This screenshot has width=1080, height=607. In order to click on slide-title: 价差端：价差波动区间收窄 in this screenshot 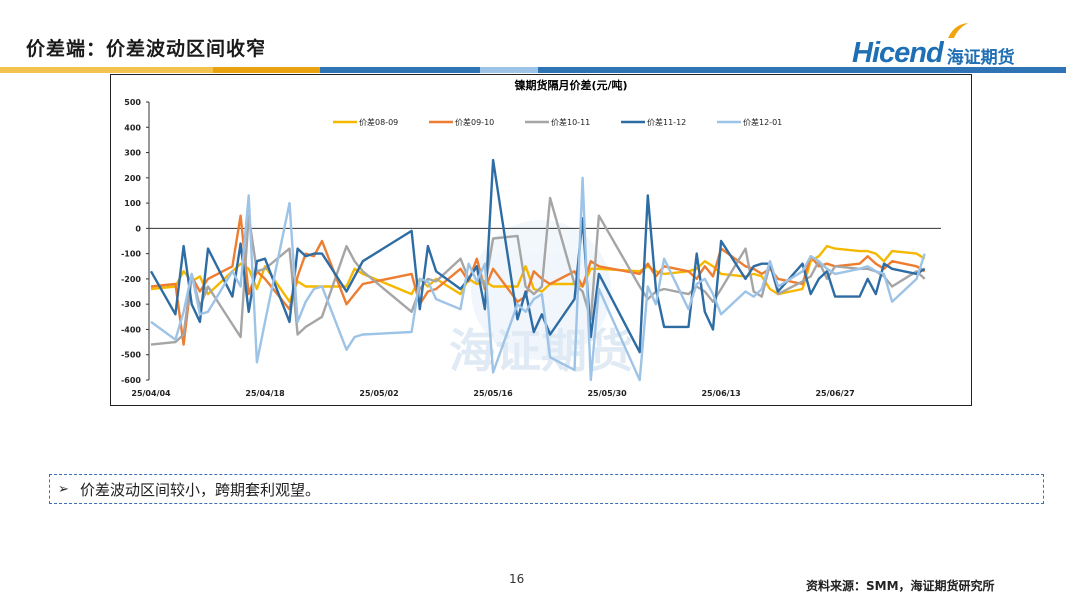, I will do `click(146, 49)`.